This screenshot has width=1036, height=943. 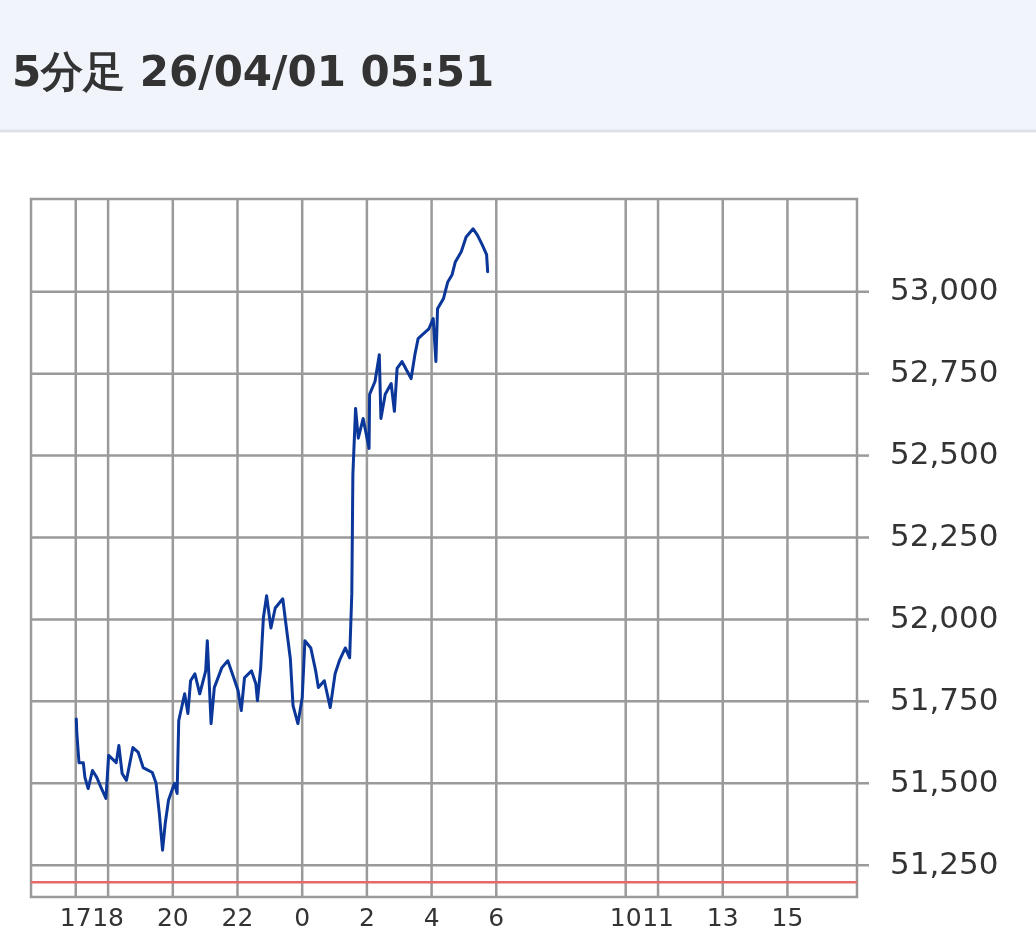 I want to click on y-tick-label: 52,500, so click(x=944, y=453).